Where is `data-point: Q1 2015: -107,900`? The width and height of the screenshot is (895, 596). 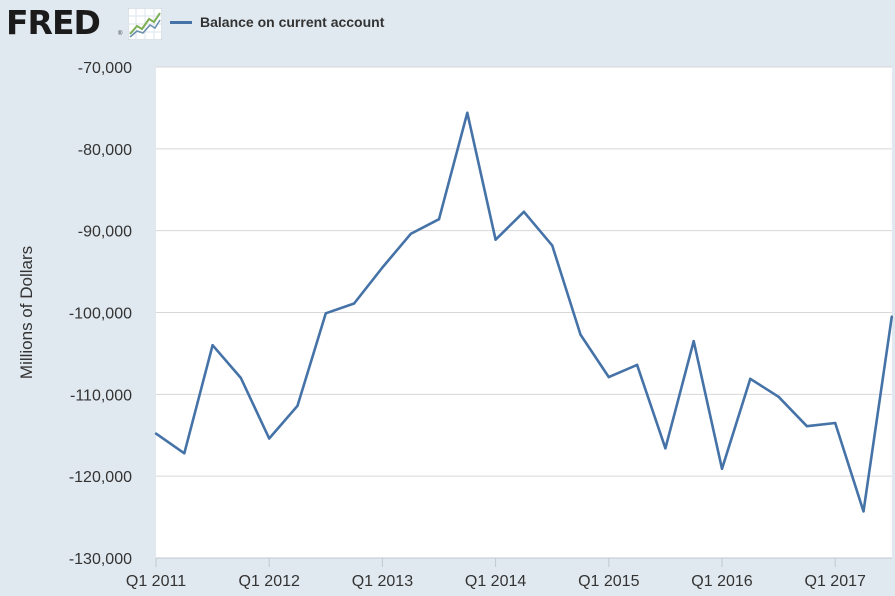
data-point: Q1 2015: -107,900 is located at coordinates (608, 377).